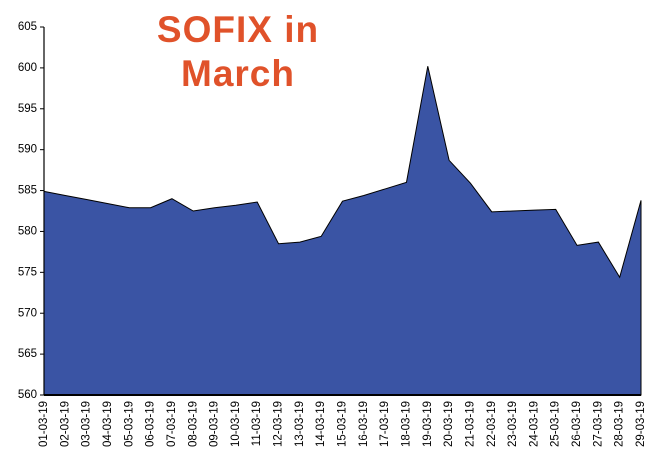 Image resolution: width=646 pixels, height=461 pixels. I want to click on chart-title: SOFIX in March, so click(238, 51).